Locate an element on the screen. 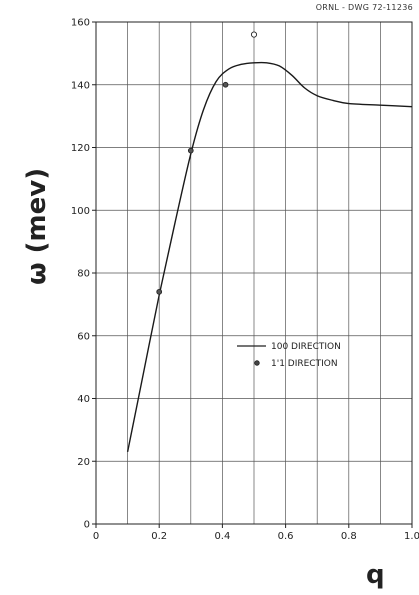 The width and height of the screenshot is (419, 595). legend: 100 DIRECTION 1'1 DIRECTION is located at coordinates (289, 355).